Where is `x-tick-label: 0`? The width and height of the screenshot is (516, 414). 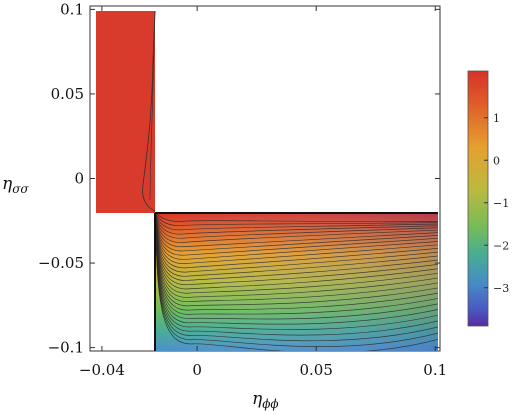
x-tick-label: 0 is located at coordinates (197, 370).